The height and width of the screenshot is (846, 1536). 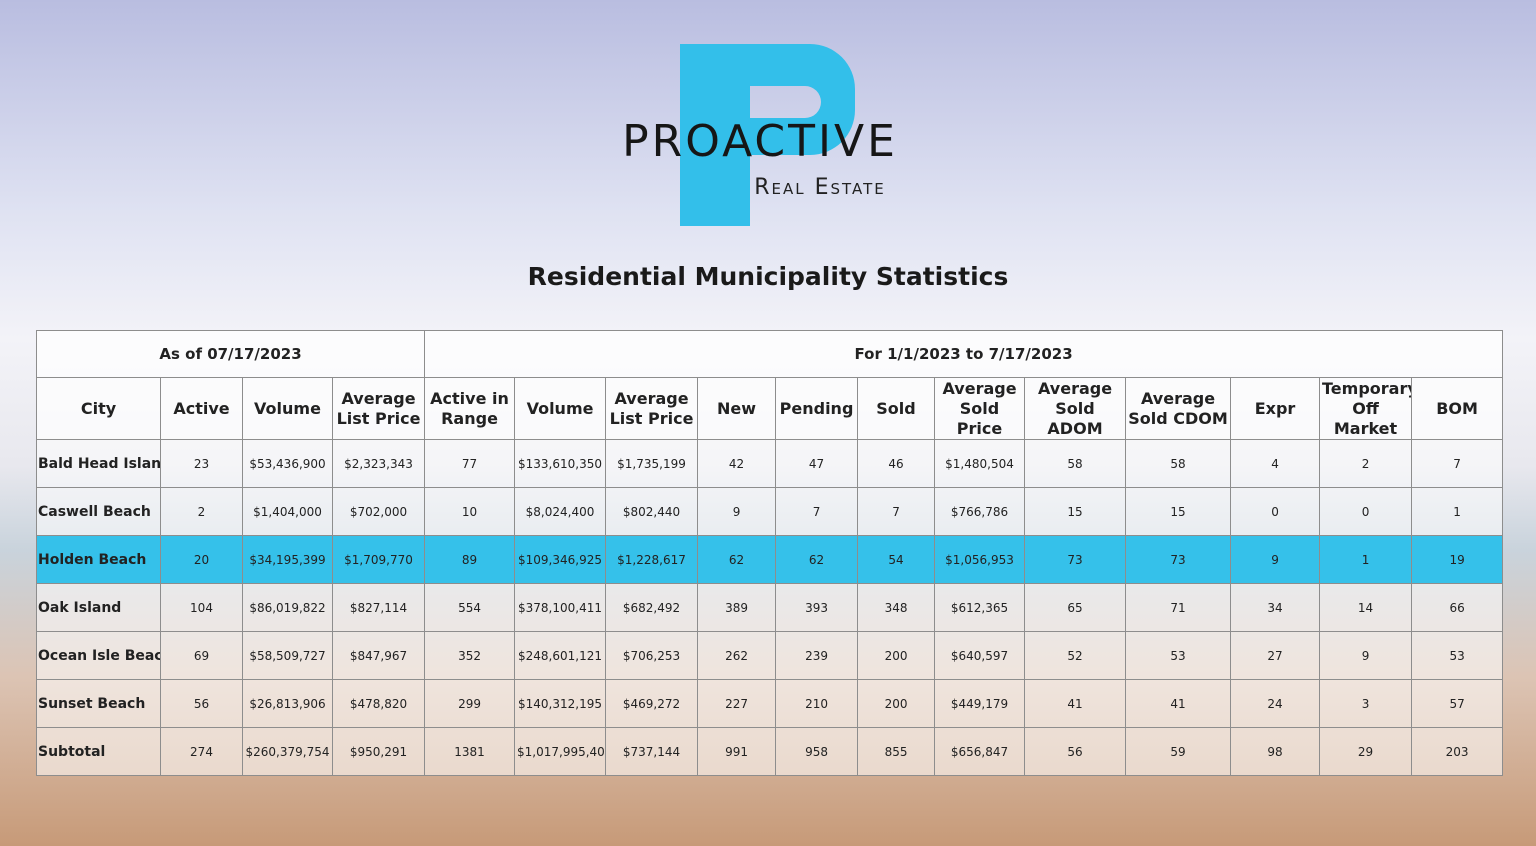 What do you see at coordinates (470, 751) in the screenshot?
I see `value-cell: 1381` at bounding box center [470, 751].